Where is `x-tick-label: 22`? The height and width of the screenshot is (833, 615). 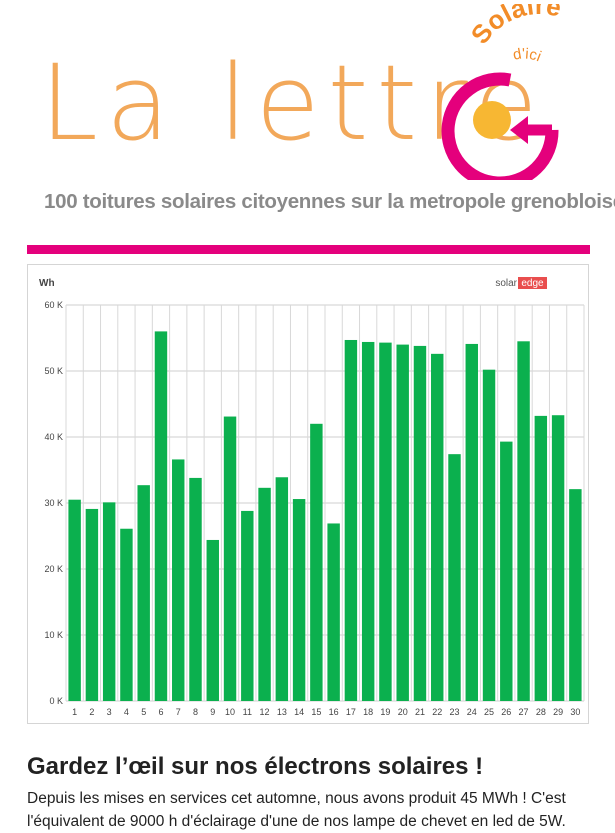
x-tick-label: 22 is located at coordinates (437, 712).